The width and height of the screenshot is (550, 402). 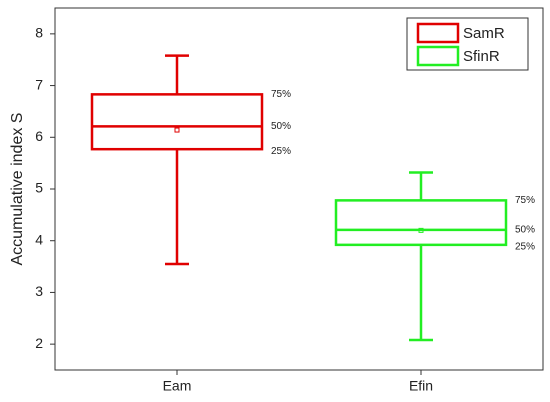 What do you see at coordinates (467, 44) in the screenshot?
I see `legend-frame` at bounding box center [467, 44].